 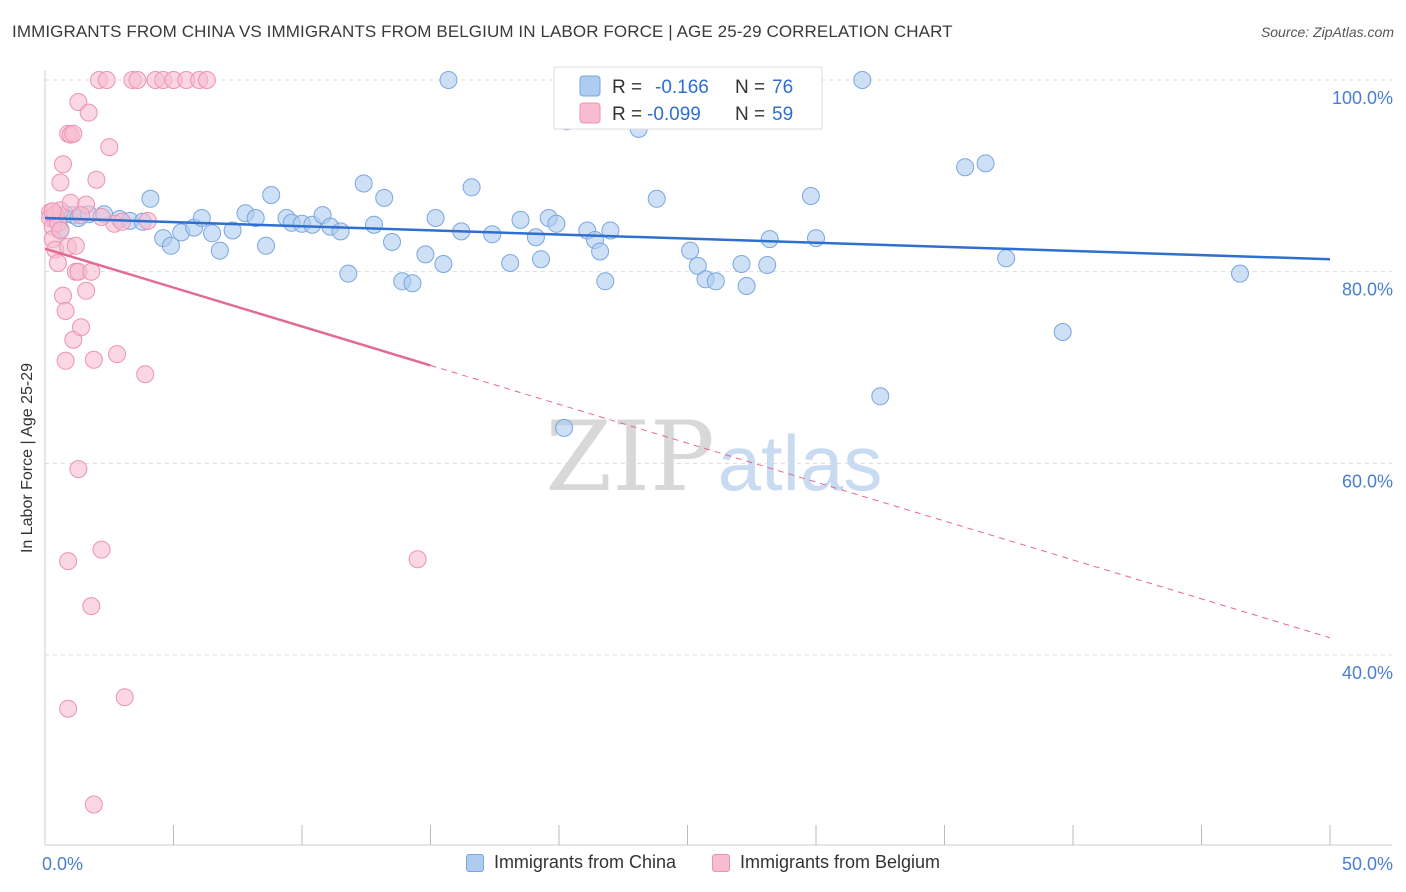 I want to click on x-tick-label-1: 50.0%, so click(x=1367, y=864).